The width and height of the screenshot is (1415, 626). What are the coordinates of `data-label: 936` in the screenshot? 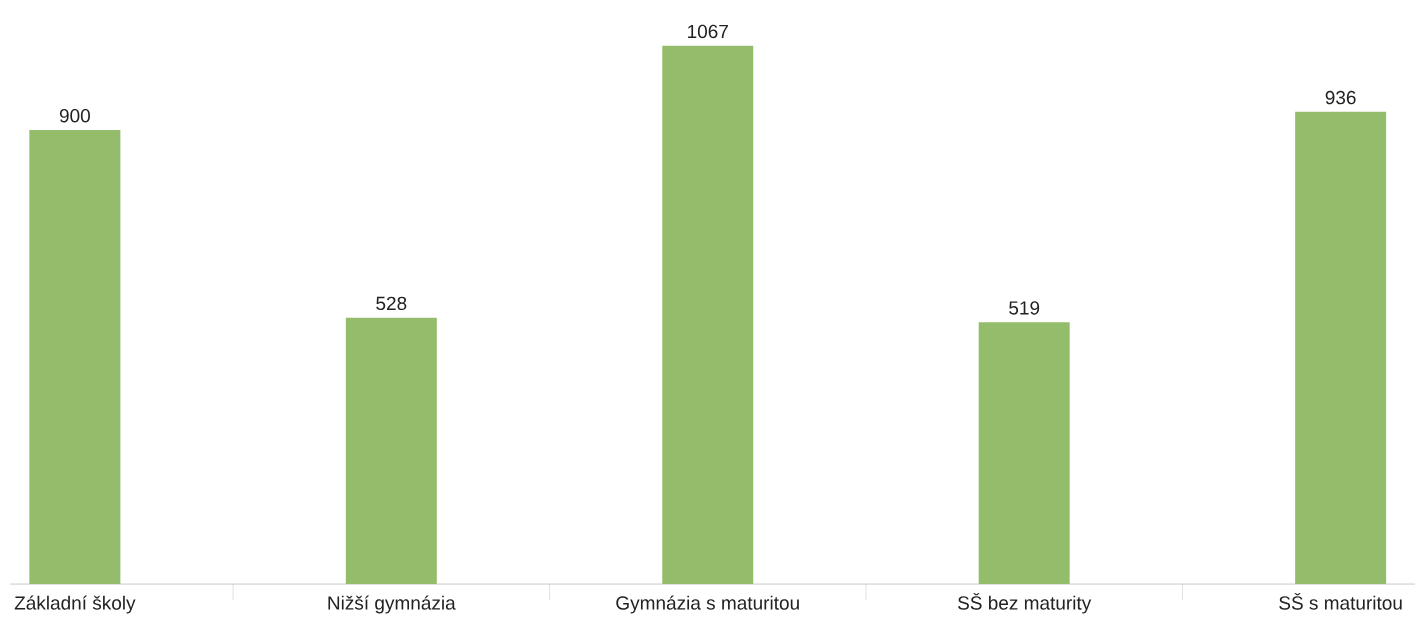 It's located at (1340, 97).